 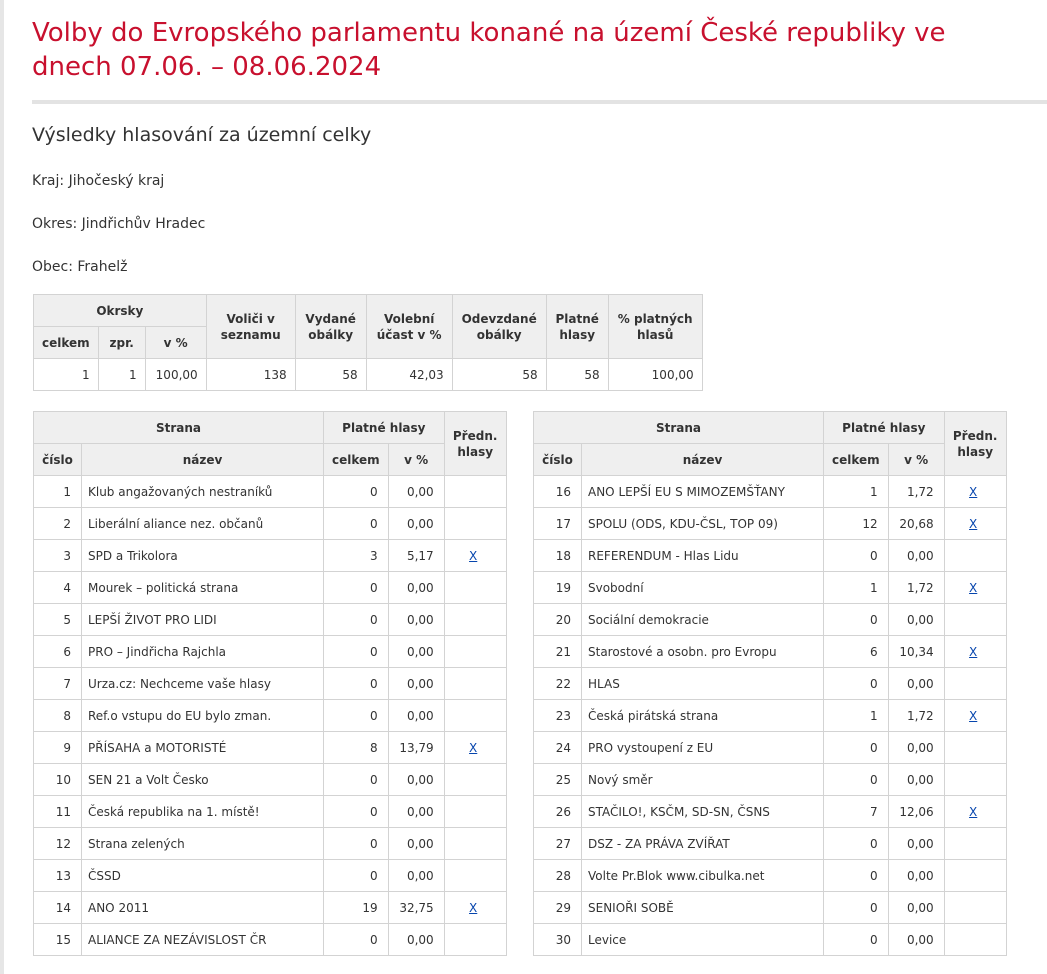 What do you see at coordinates (916, 587) in the screenshot?
I see `party-pct: 1,72` at bounding box center [916, 587].